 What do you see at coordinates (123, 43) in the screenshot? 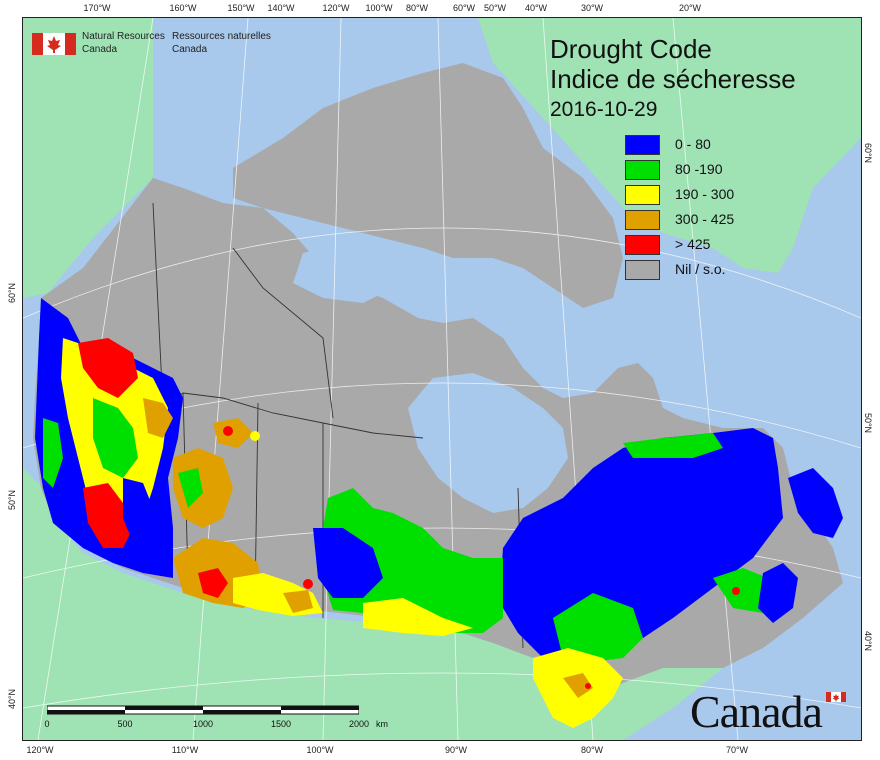
I see `agency-name-en: Natural Resources Canada` at bounding box center [123, 43].